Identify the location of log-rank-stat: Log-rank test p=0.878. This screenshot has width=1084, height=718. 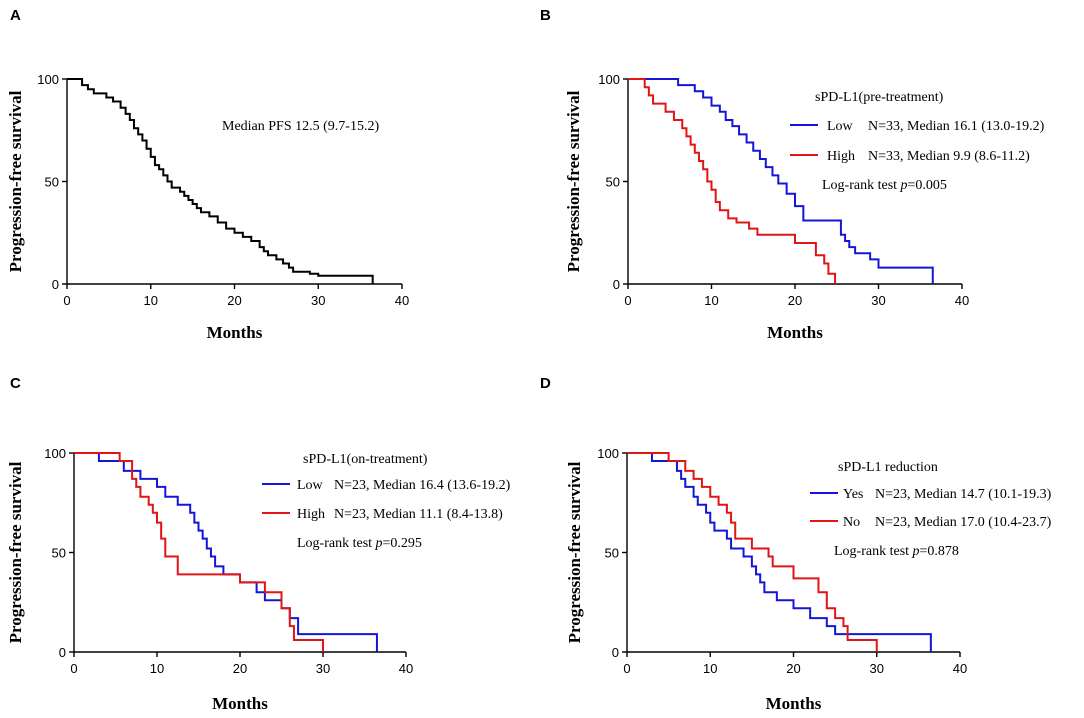
(896, 551).